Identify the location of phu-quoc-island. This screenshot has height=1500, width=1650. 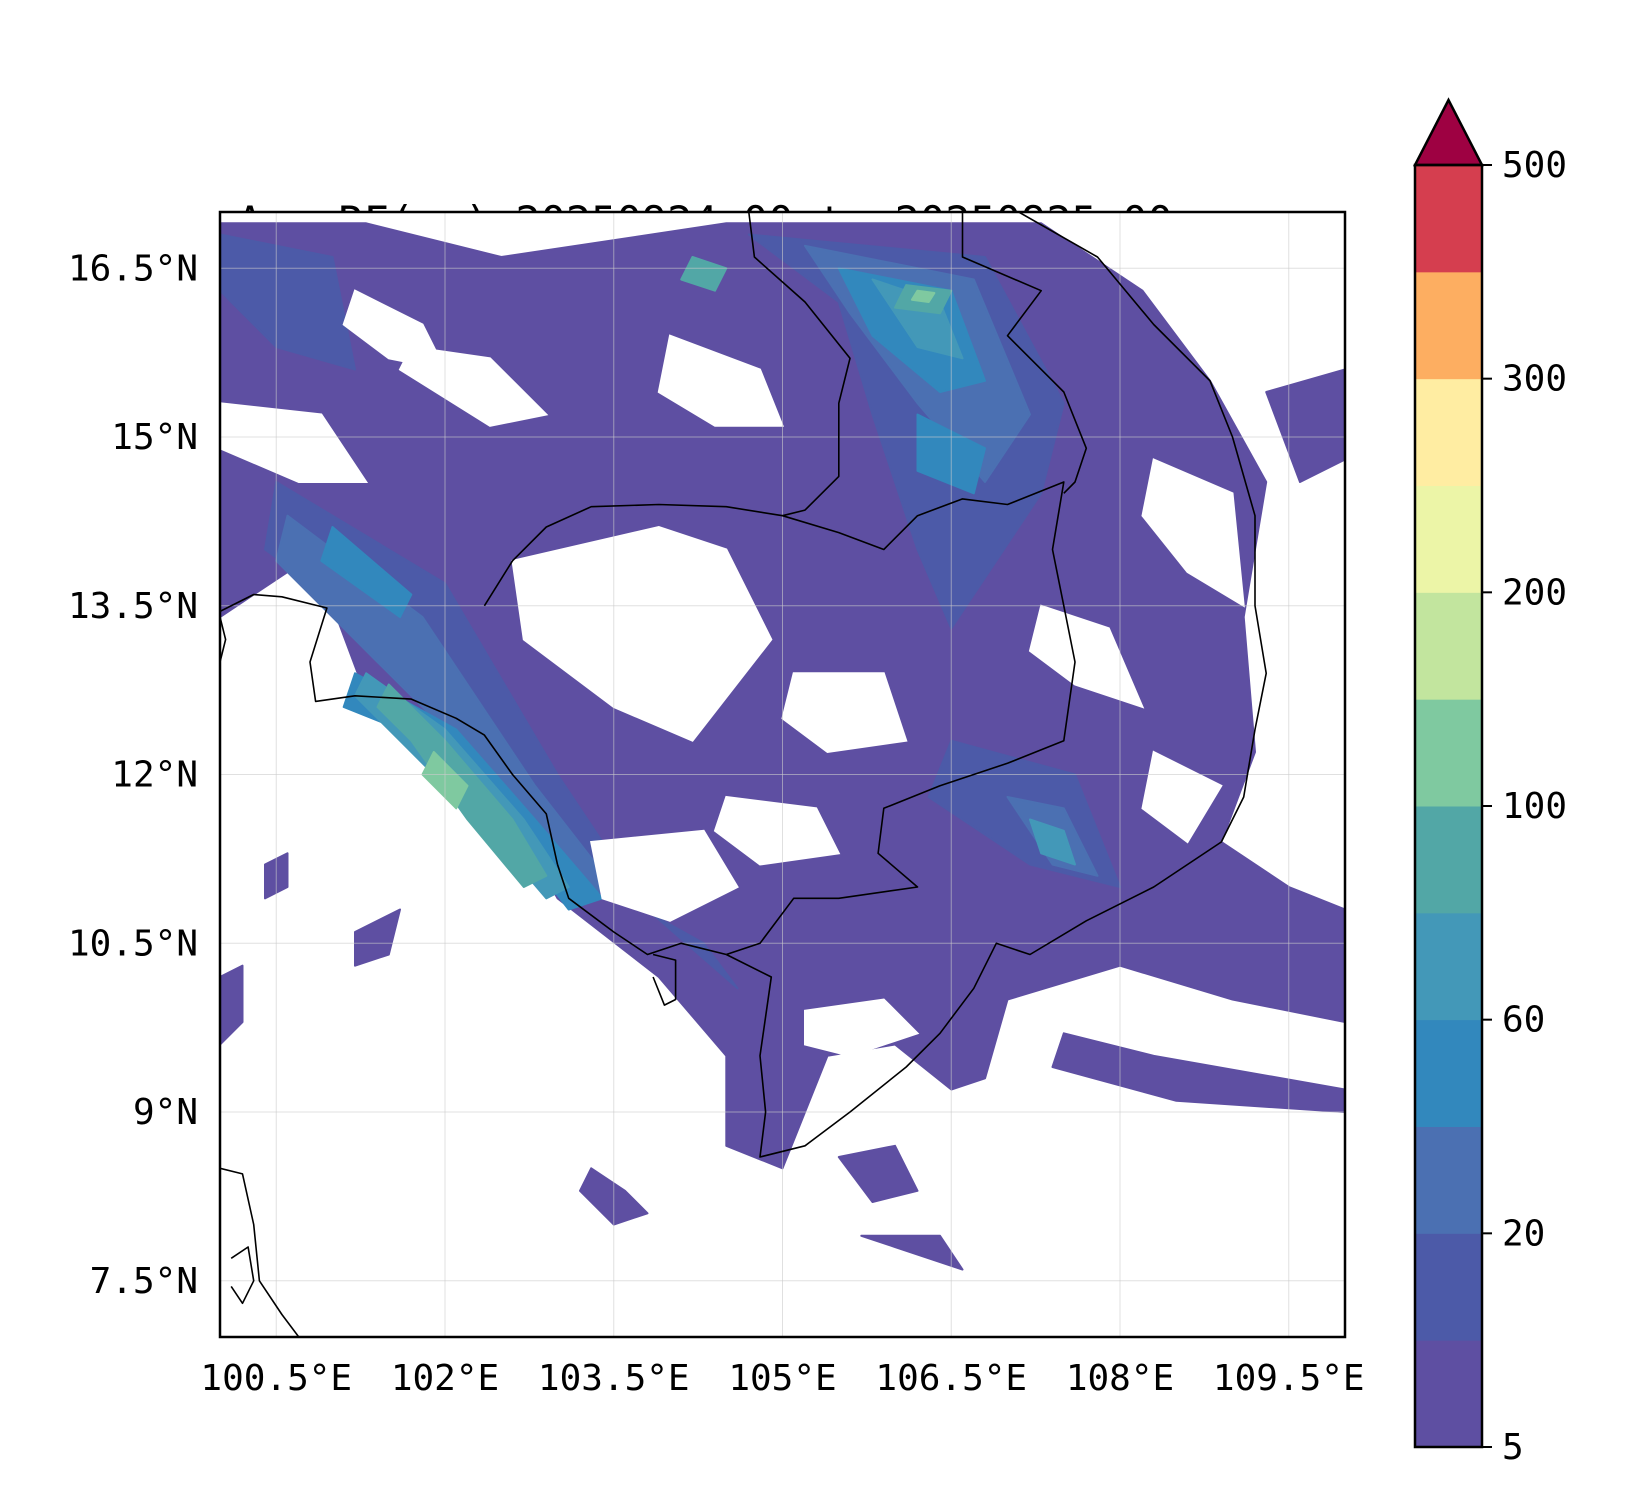
(664, 979).